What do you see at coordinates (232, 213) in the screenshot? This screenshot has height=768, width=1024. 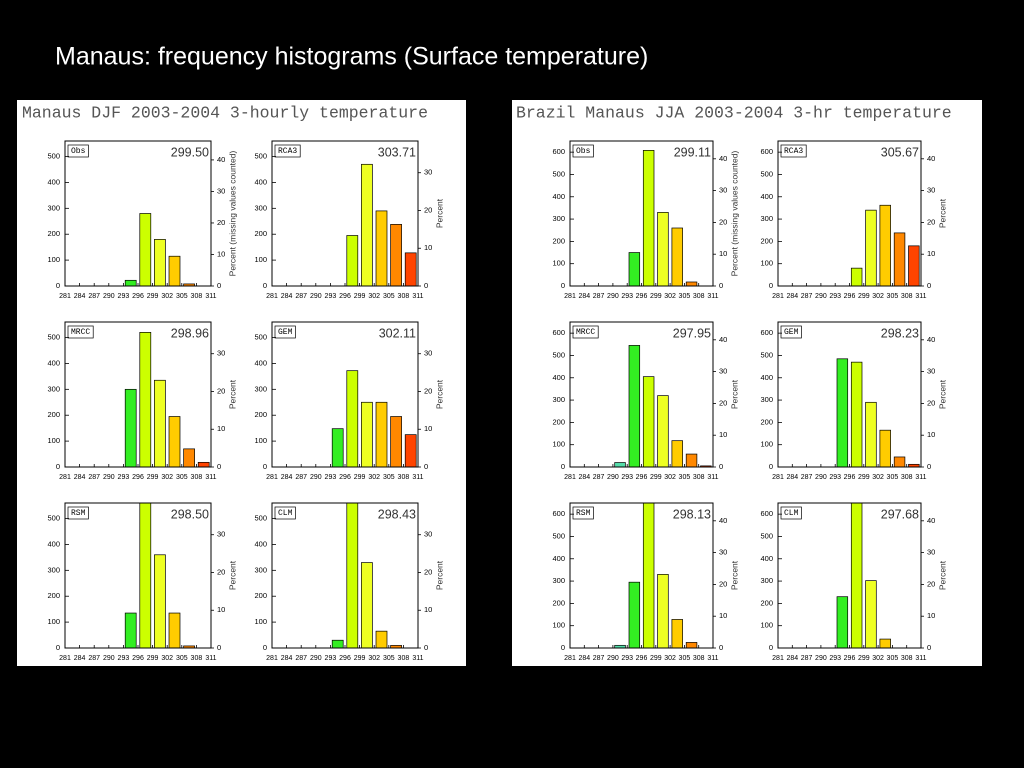 I see `y2-axis-label: Percent (missing values counted)` at bounding box center [232, 213].